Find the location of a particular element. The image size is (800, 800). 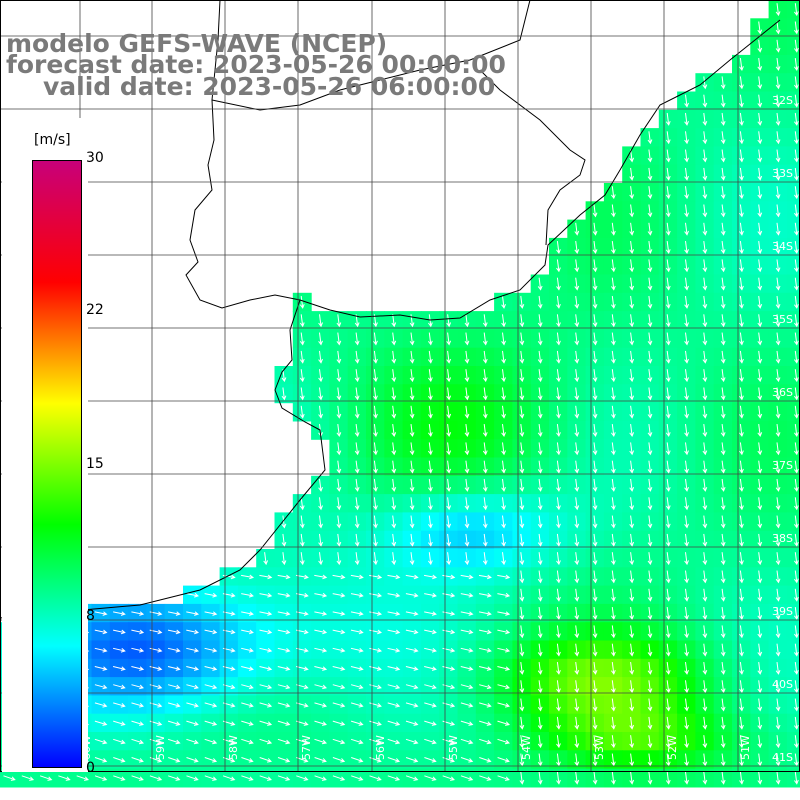

colorbar-tick-22: 22 is located at coordinates (95, 310).